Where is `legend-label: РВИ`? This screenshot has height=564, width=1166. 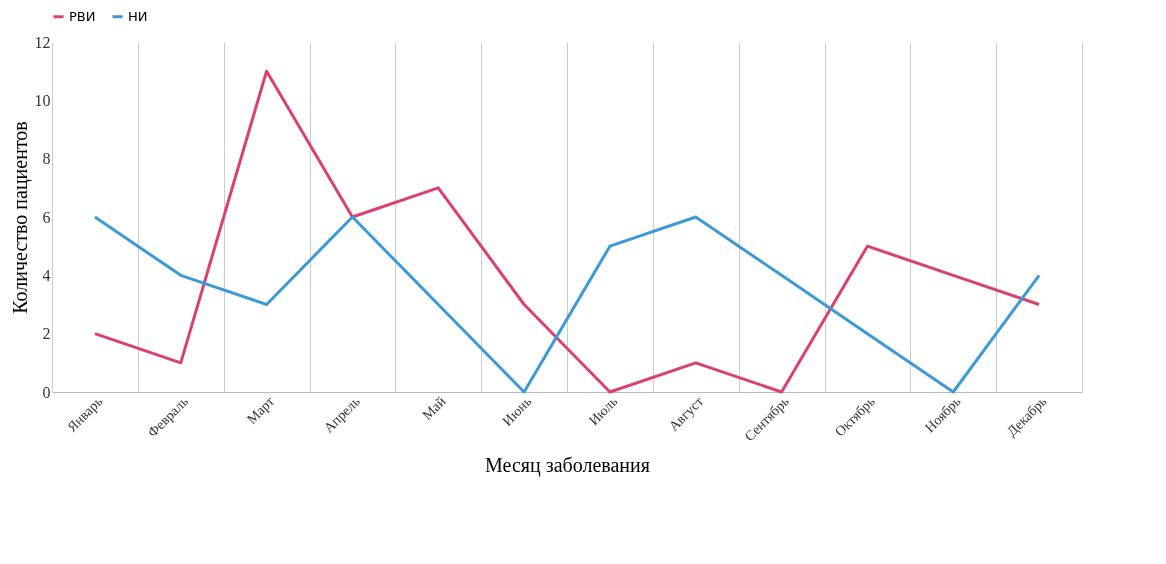 legend-label: РВИ is located at coordinates (82, 16).